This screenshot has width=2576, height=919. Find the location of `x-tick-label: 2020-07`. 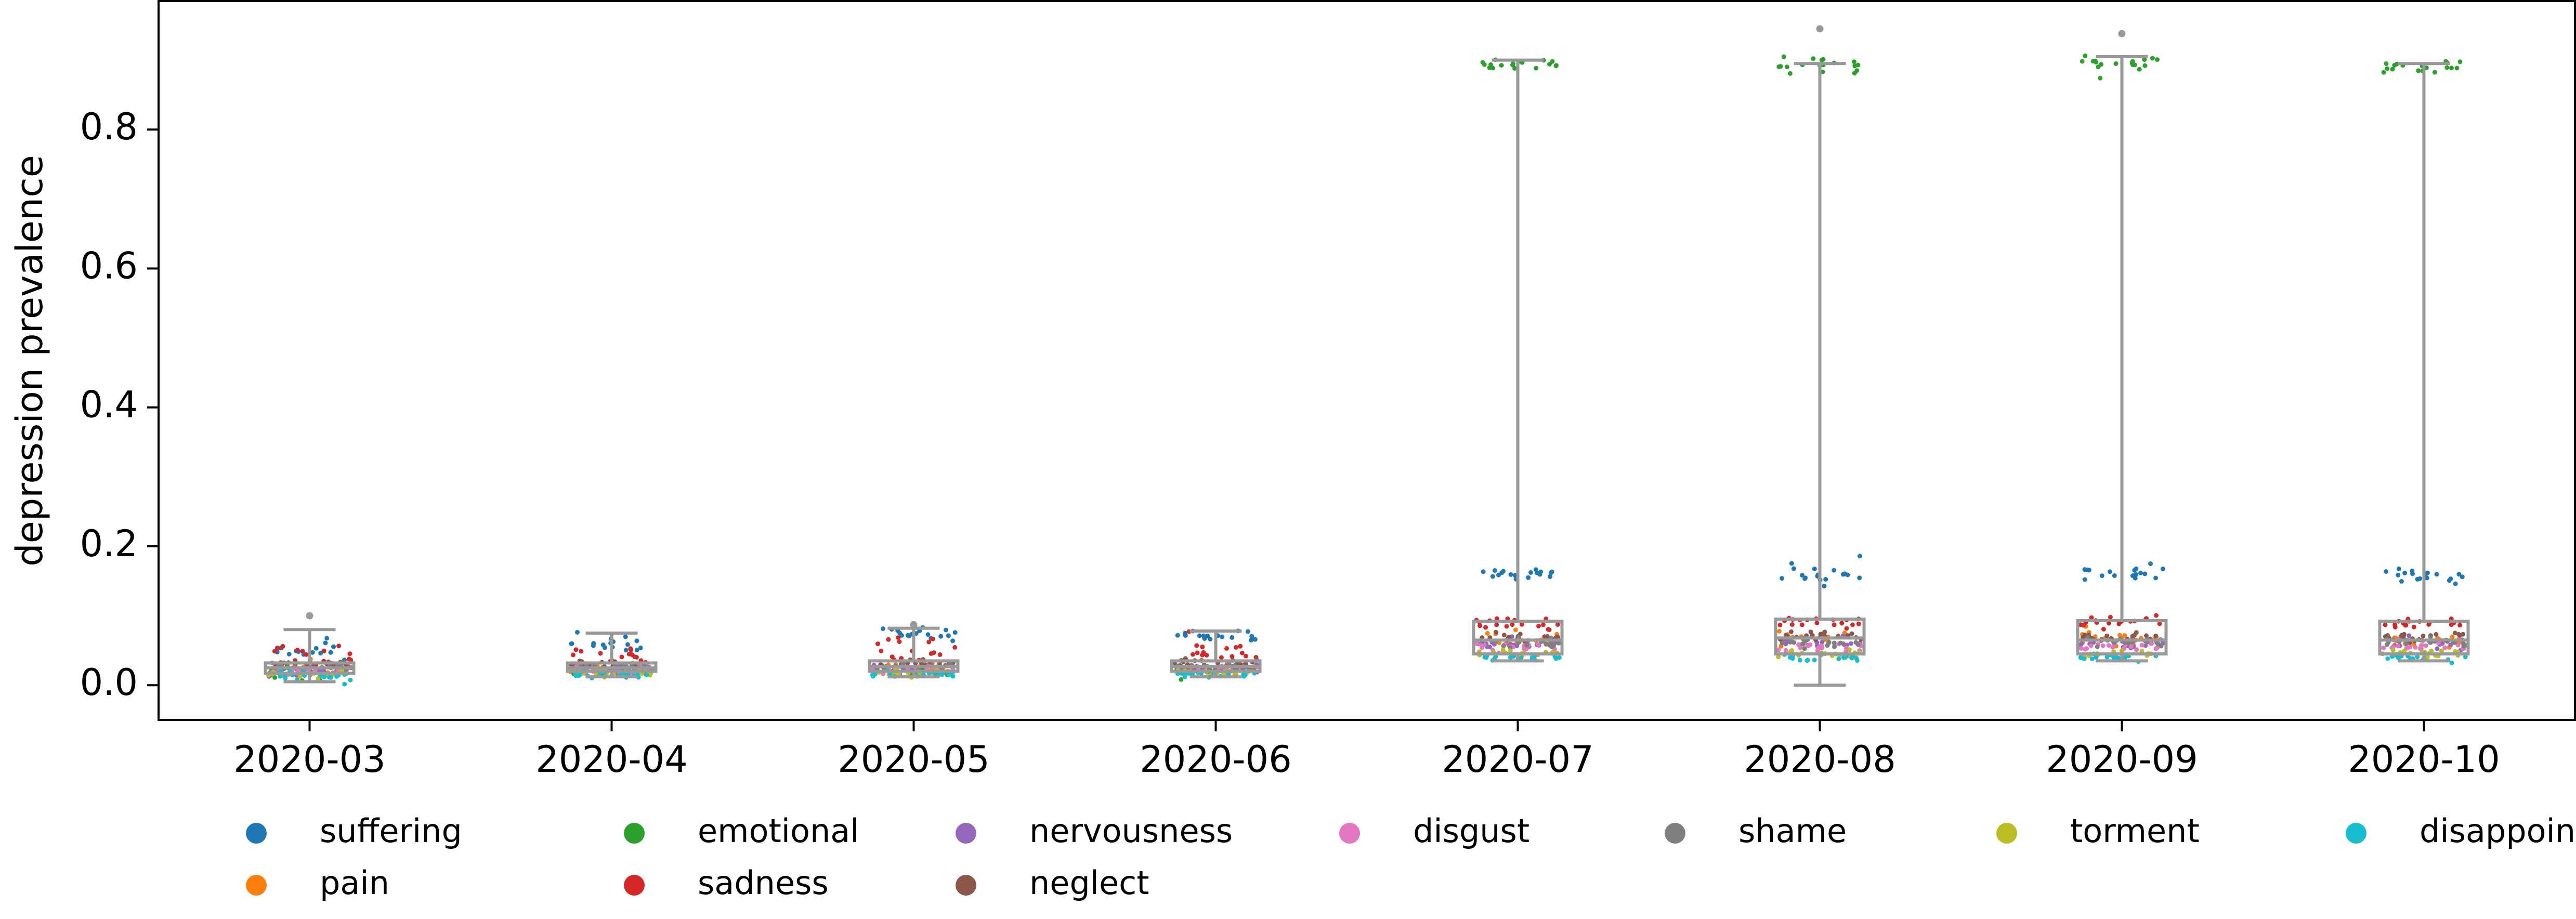

x-tick-label: 2020-07 is located at coordinates (1517, 759).